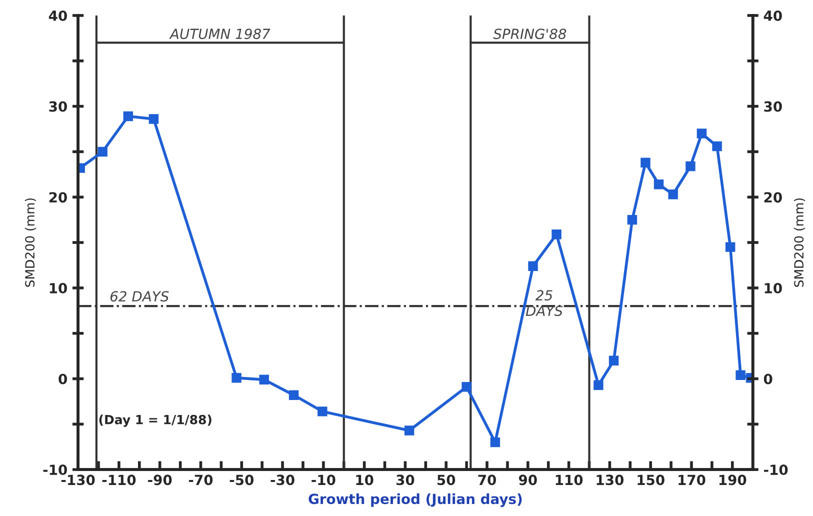 The width and height of the screenshot is (813, 516). I want to click on annotation: 25 DAYS, so click(544, 303).